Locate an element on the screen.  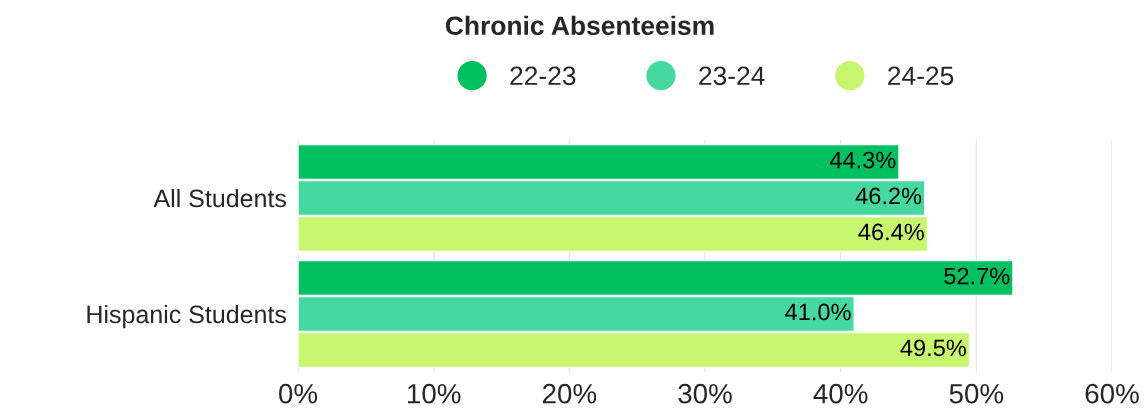
data-label: 49.5% is located at coordinates (933, 348).